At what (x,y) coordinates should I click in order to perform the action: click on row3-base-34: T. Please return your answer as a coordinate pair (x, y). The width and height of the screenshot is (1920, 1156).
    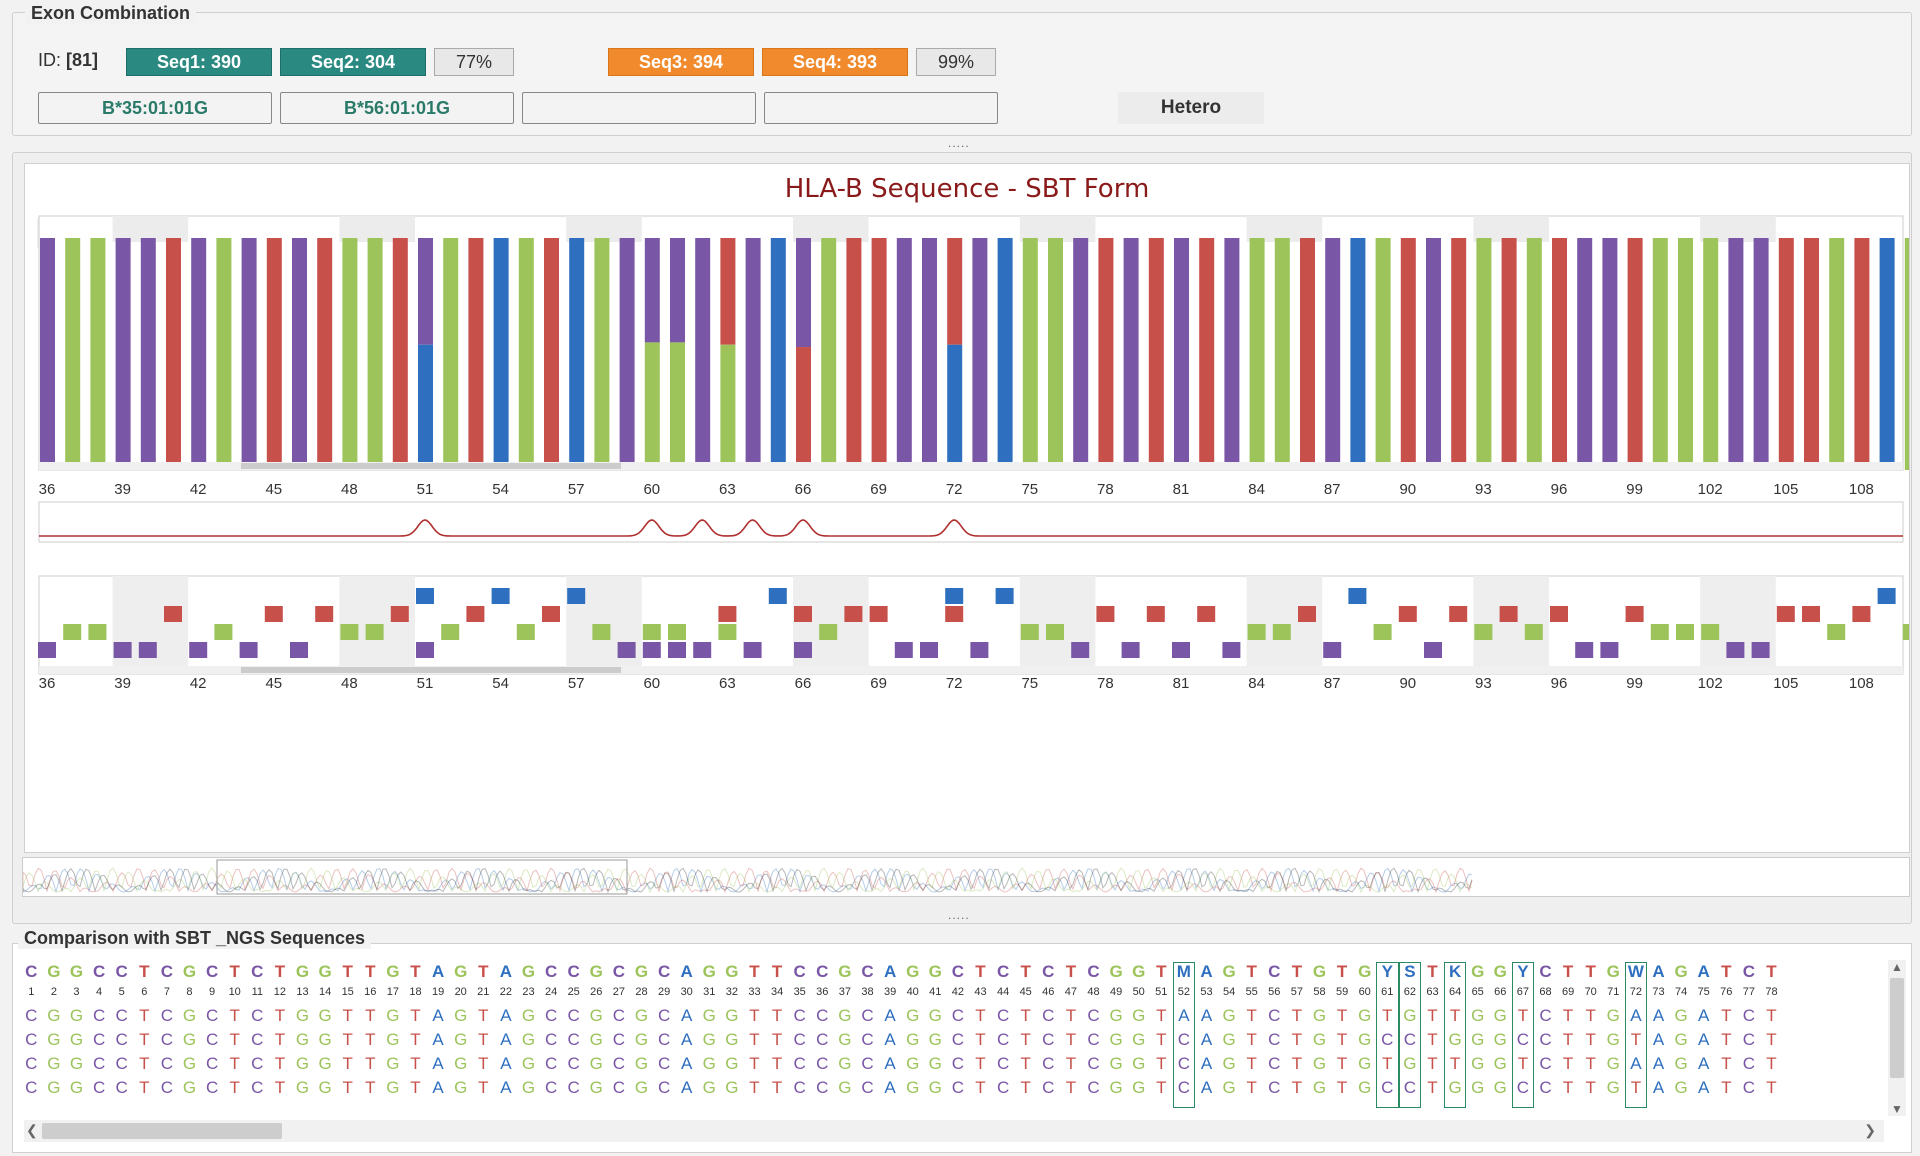
    Looking at the image, I should click on (777, 1063).